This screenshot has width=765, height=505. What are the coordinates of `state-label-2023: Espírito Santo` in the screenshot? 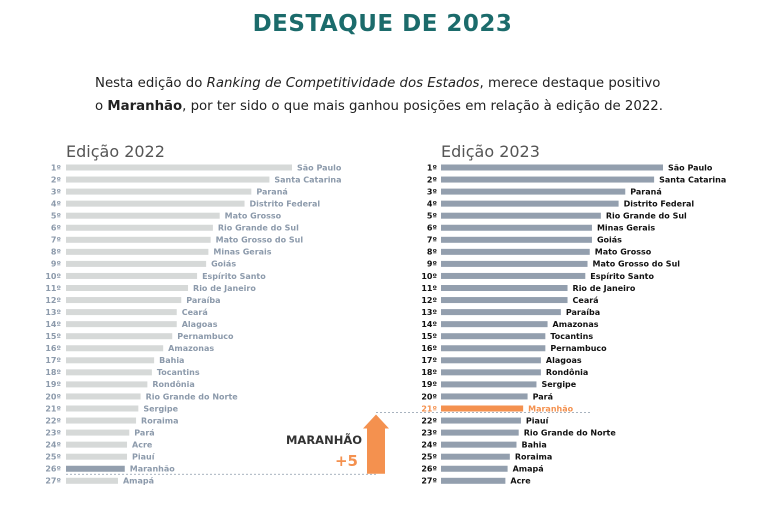 It's located at (622, 276).